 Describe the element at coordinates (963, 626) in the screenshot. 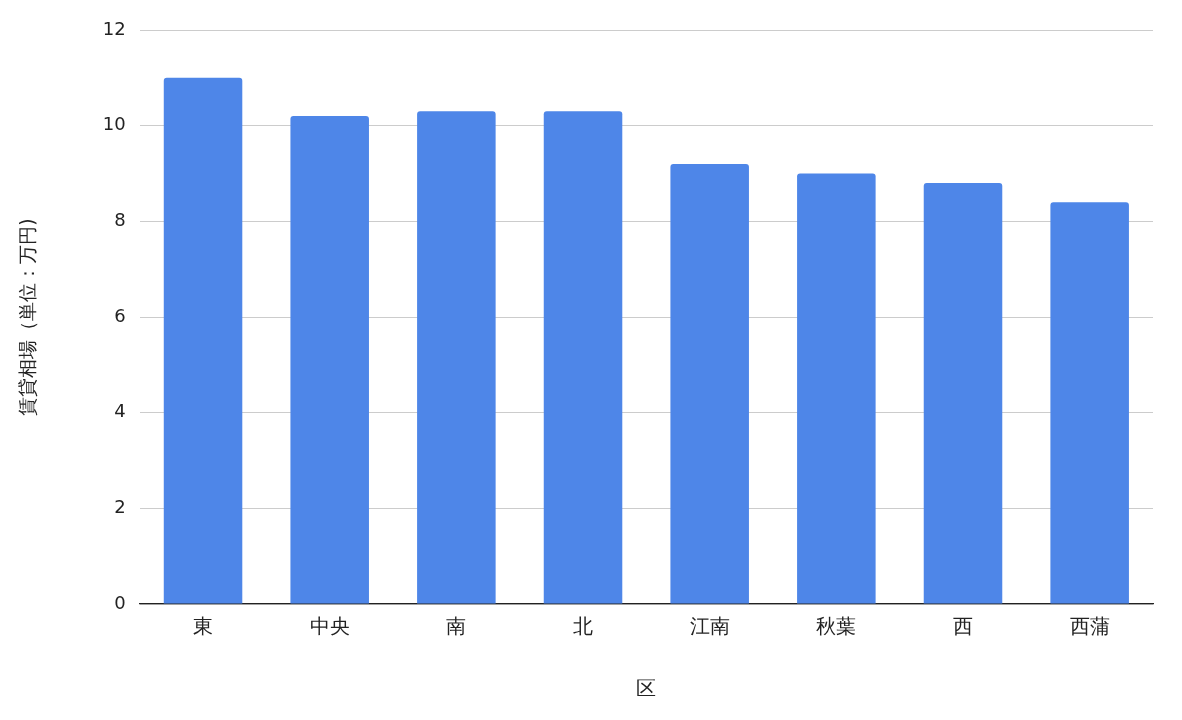

I see `x-tick-label: 西` at that location.